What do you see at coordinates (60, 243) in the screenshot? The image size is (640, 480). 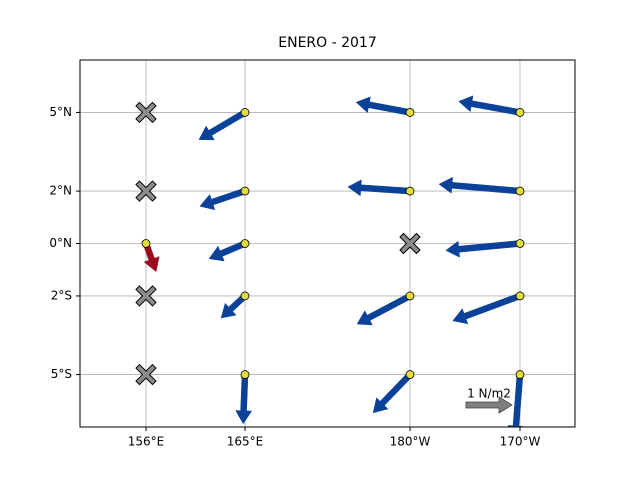 I see `y-tick-label: 0°N` at bounding box center [60, 243].